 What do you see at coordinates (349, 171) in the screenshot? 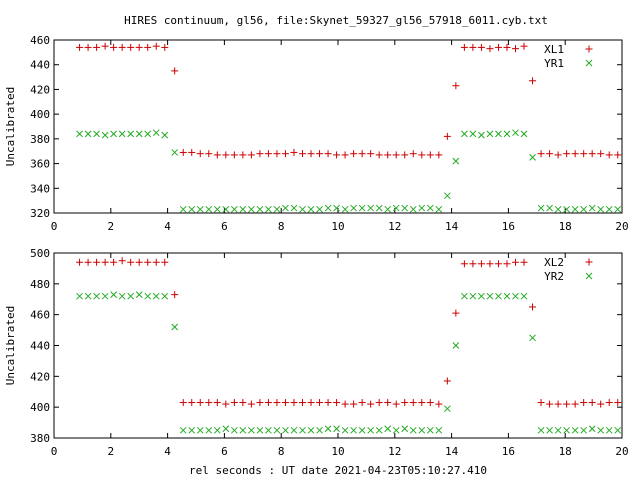
I see `series-yr1` at bounding box center [349, 171].